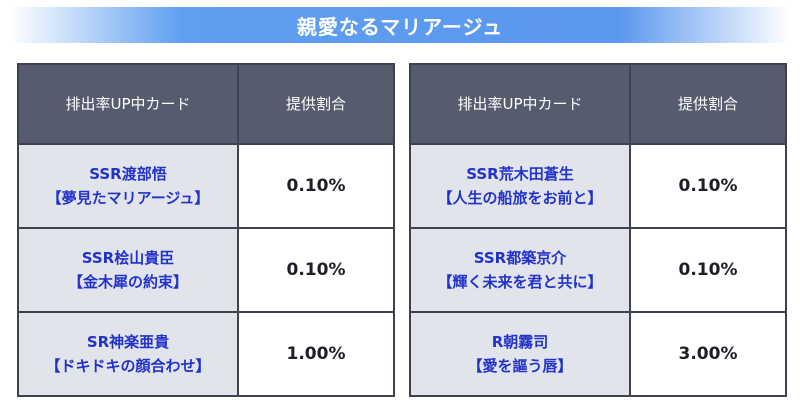 The width and height of the screenshot is (800, 406). I want to click on table-row: SR神楽亜貴 【ドキドキの顔合わせ】 1.00%, so click(206, 354).